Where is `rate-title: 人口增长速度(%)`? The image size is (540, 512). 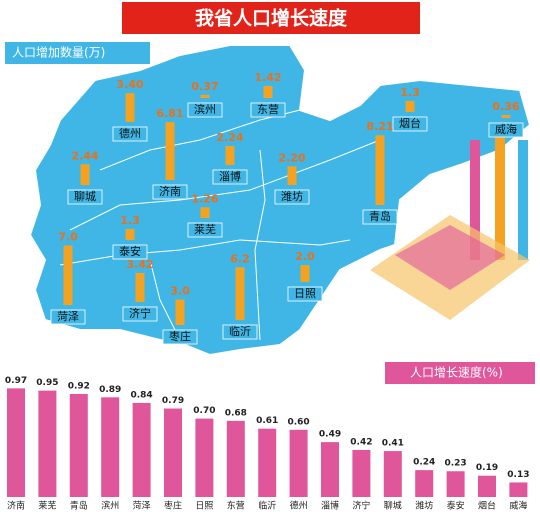
rate-title: 人口增长速度(%) is located at coordinates (456, 372).